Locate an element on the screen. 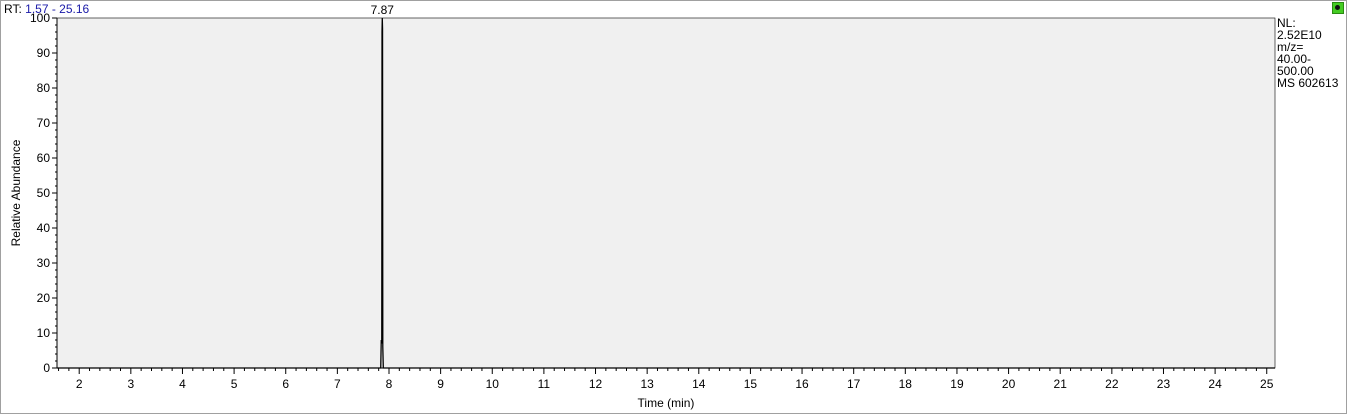 This screenshot has width=1348, height=415. x-tick-label: 4 is located at coordinates (182, 384).